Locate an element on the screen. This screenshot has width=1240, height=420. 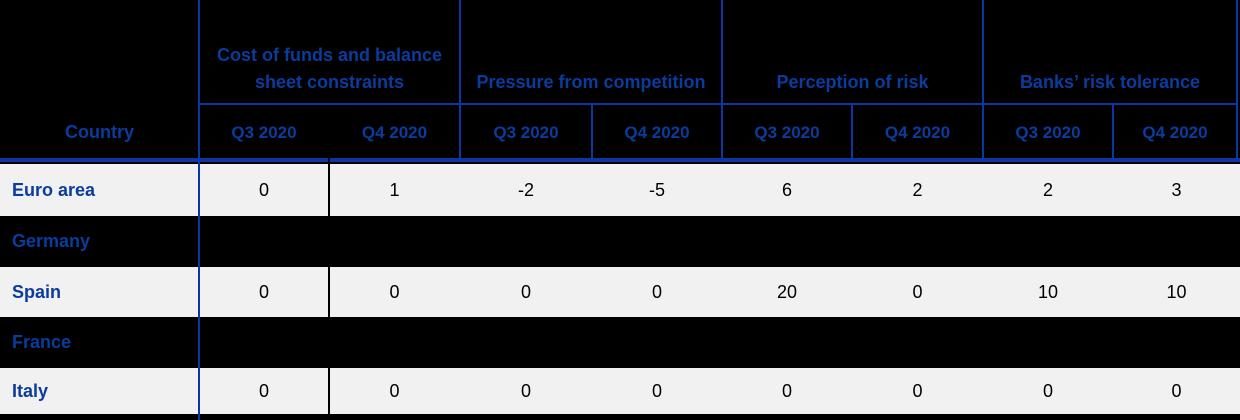
country-column-header: Country is located at coordinates (99, 132).